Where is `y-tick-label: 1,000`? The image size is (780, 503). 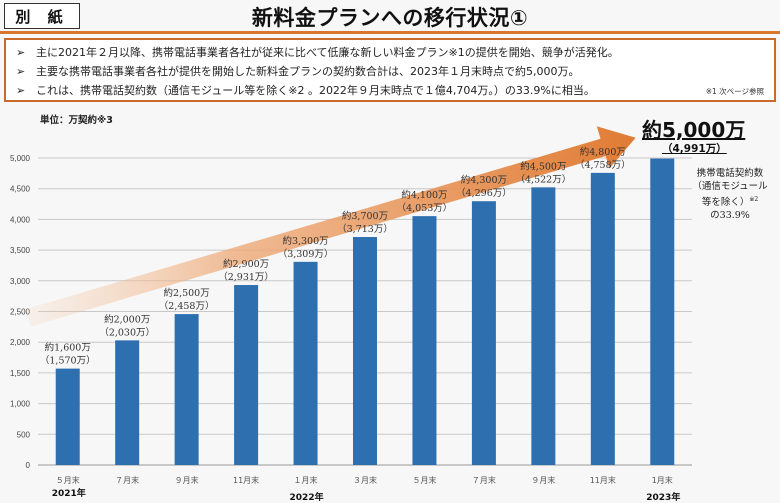 y-tick-label: 1,000 is located at coordinates (20, 404).